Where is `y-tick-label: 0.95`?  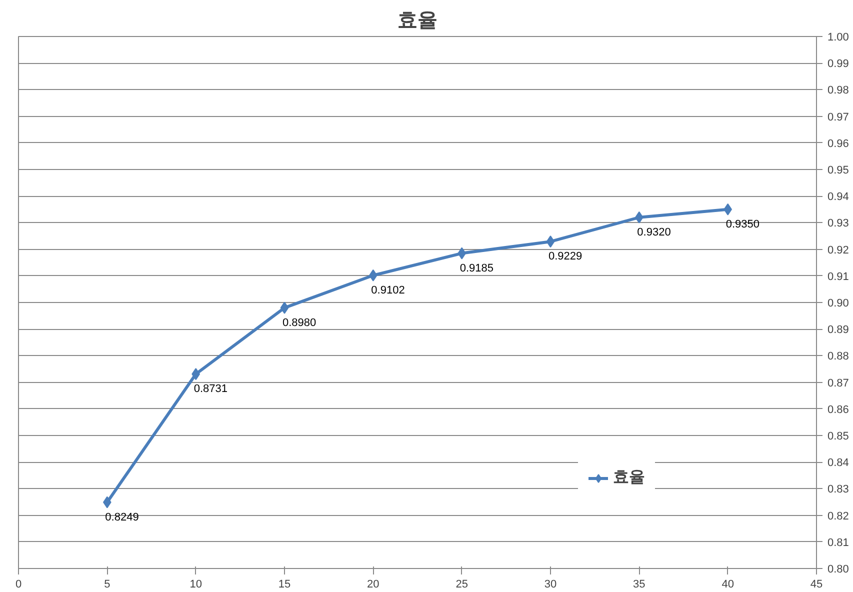
y-tick-label: 0.95 is located at coordinates (838, 170).